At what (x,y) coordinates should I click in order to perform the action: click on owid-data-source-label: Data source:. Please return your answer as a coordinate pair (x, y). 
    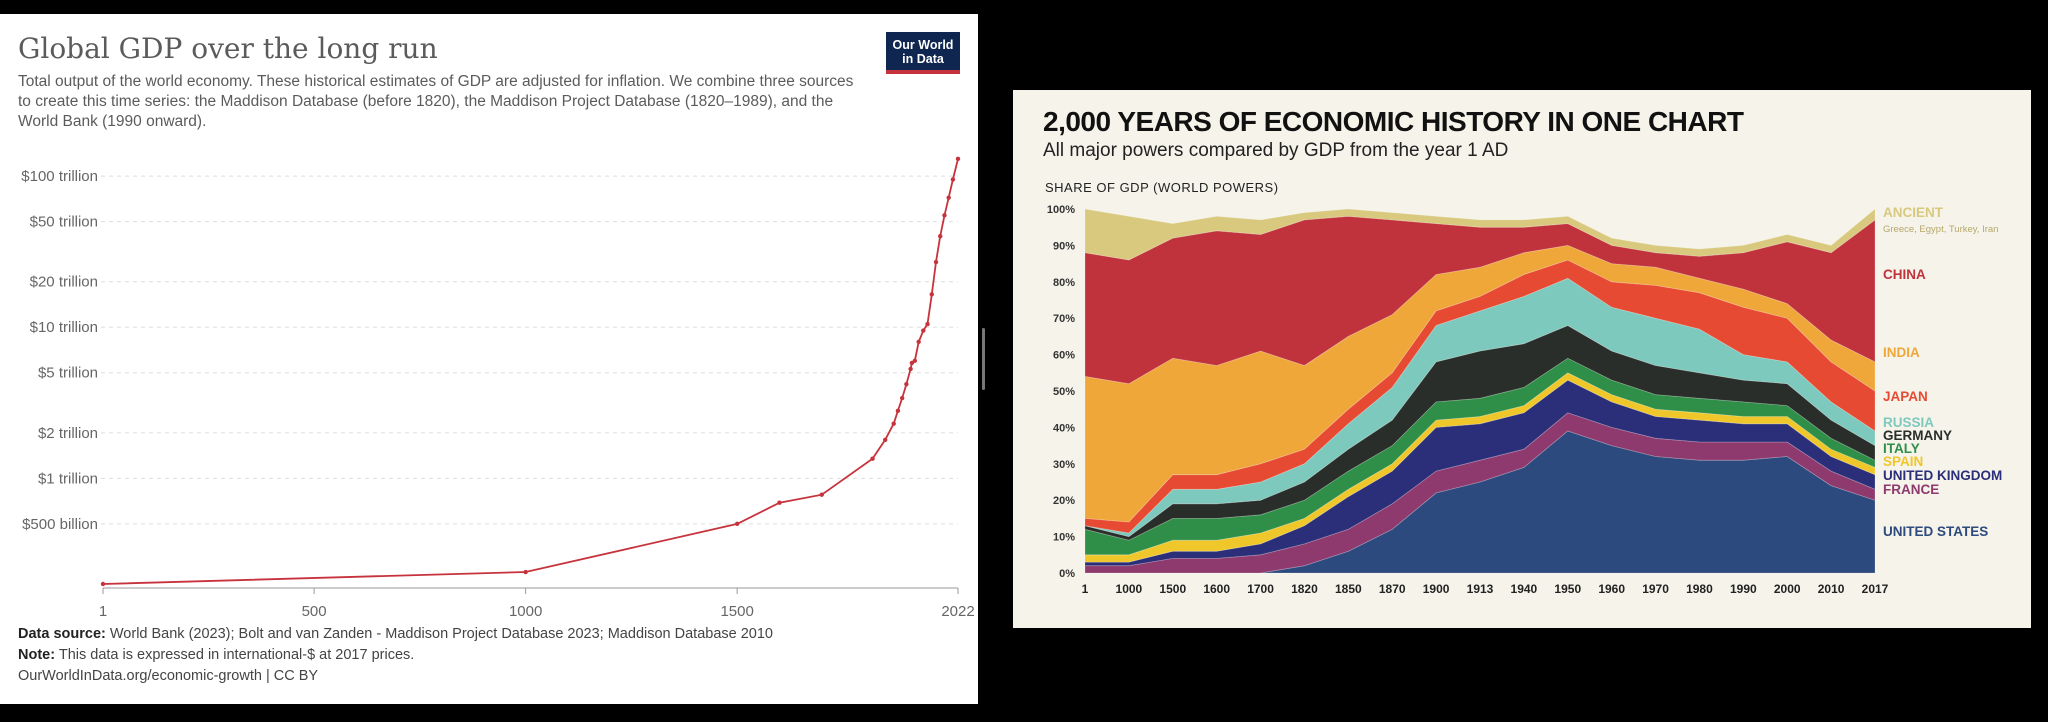
    Looking at the image, I should click on (62, 634).